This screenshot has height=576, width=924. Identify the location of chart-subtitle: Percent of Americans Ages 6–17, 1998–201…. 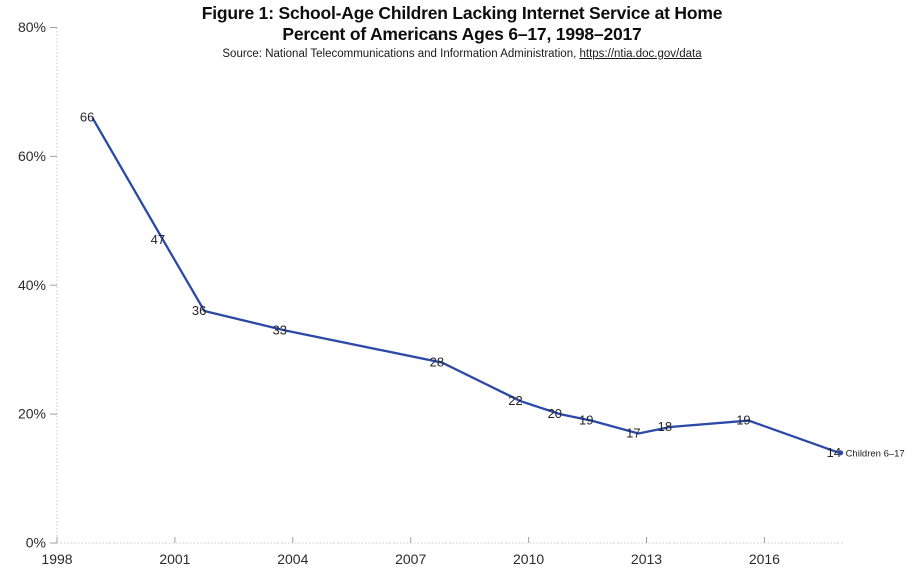
(462, 34).